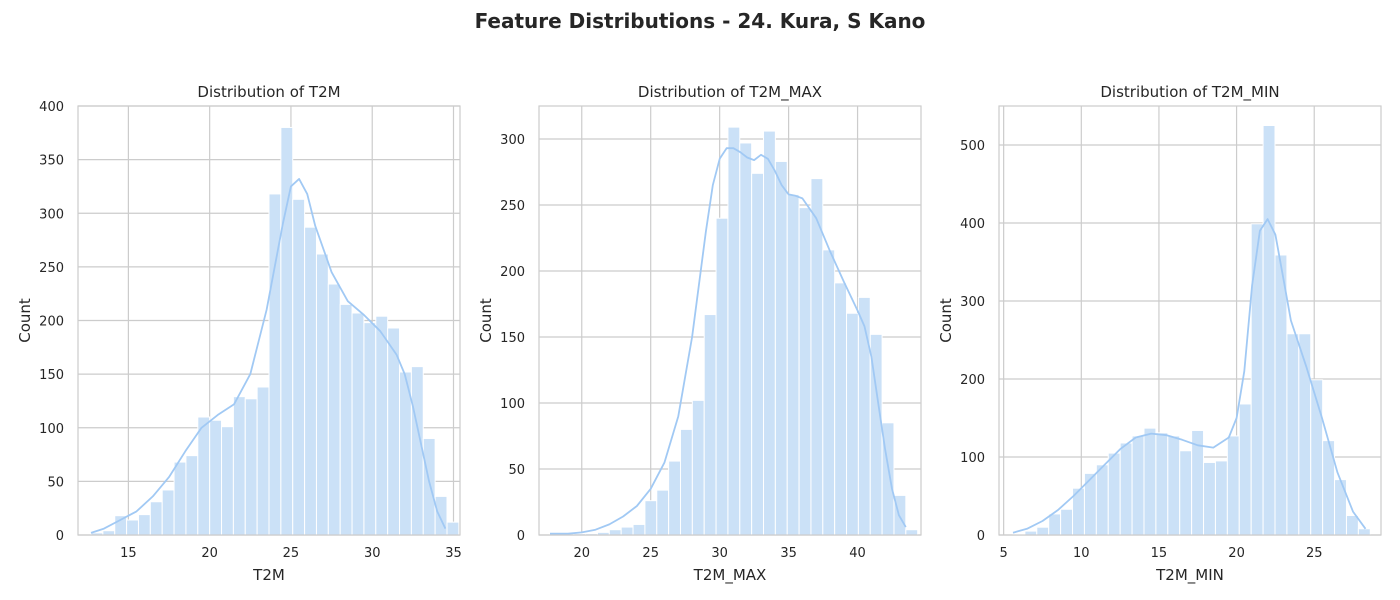 This screenshot has height=600, width=1400. What do you see at coordinates (1189, 92) in the screenshot?
I see `subplot-title: Distribution of T2M_MIN` at bounding box center [1189, 92].